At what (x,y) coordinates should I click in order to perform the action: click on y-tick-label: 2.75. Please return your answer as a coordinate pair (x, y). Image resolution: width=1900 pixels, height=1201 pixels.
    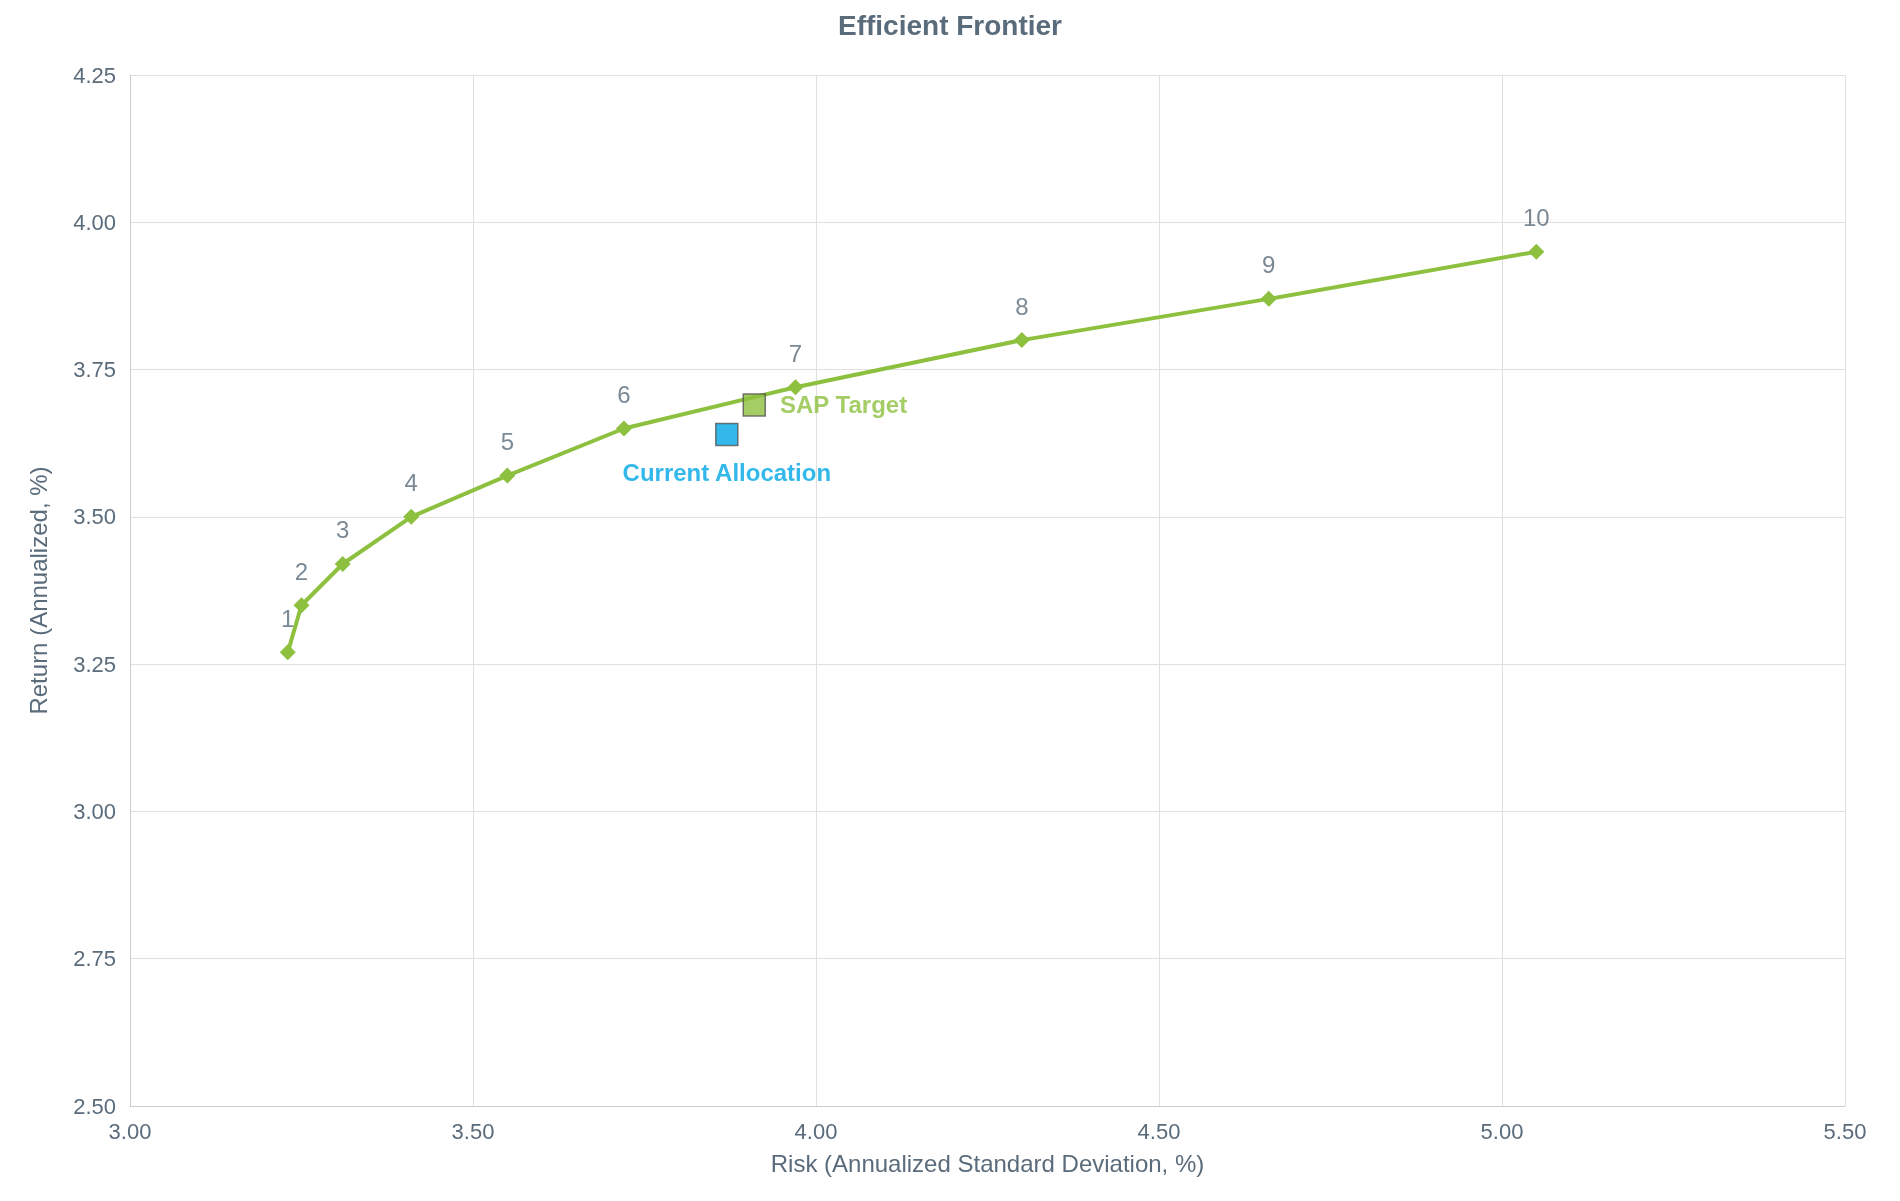
    Looking at the image, I should click on (94, 959).